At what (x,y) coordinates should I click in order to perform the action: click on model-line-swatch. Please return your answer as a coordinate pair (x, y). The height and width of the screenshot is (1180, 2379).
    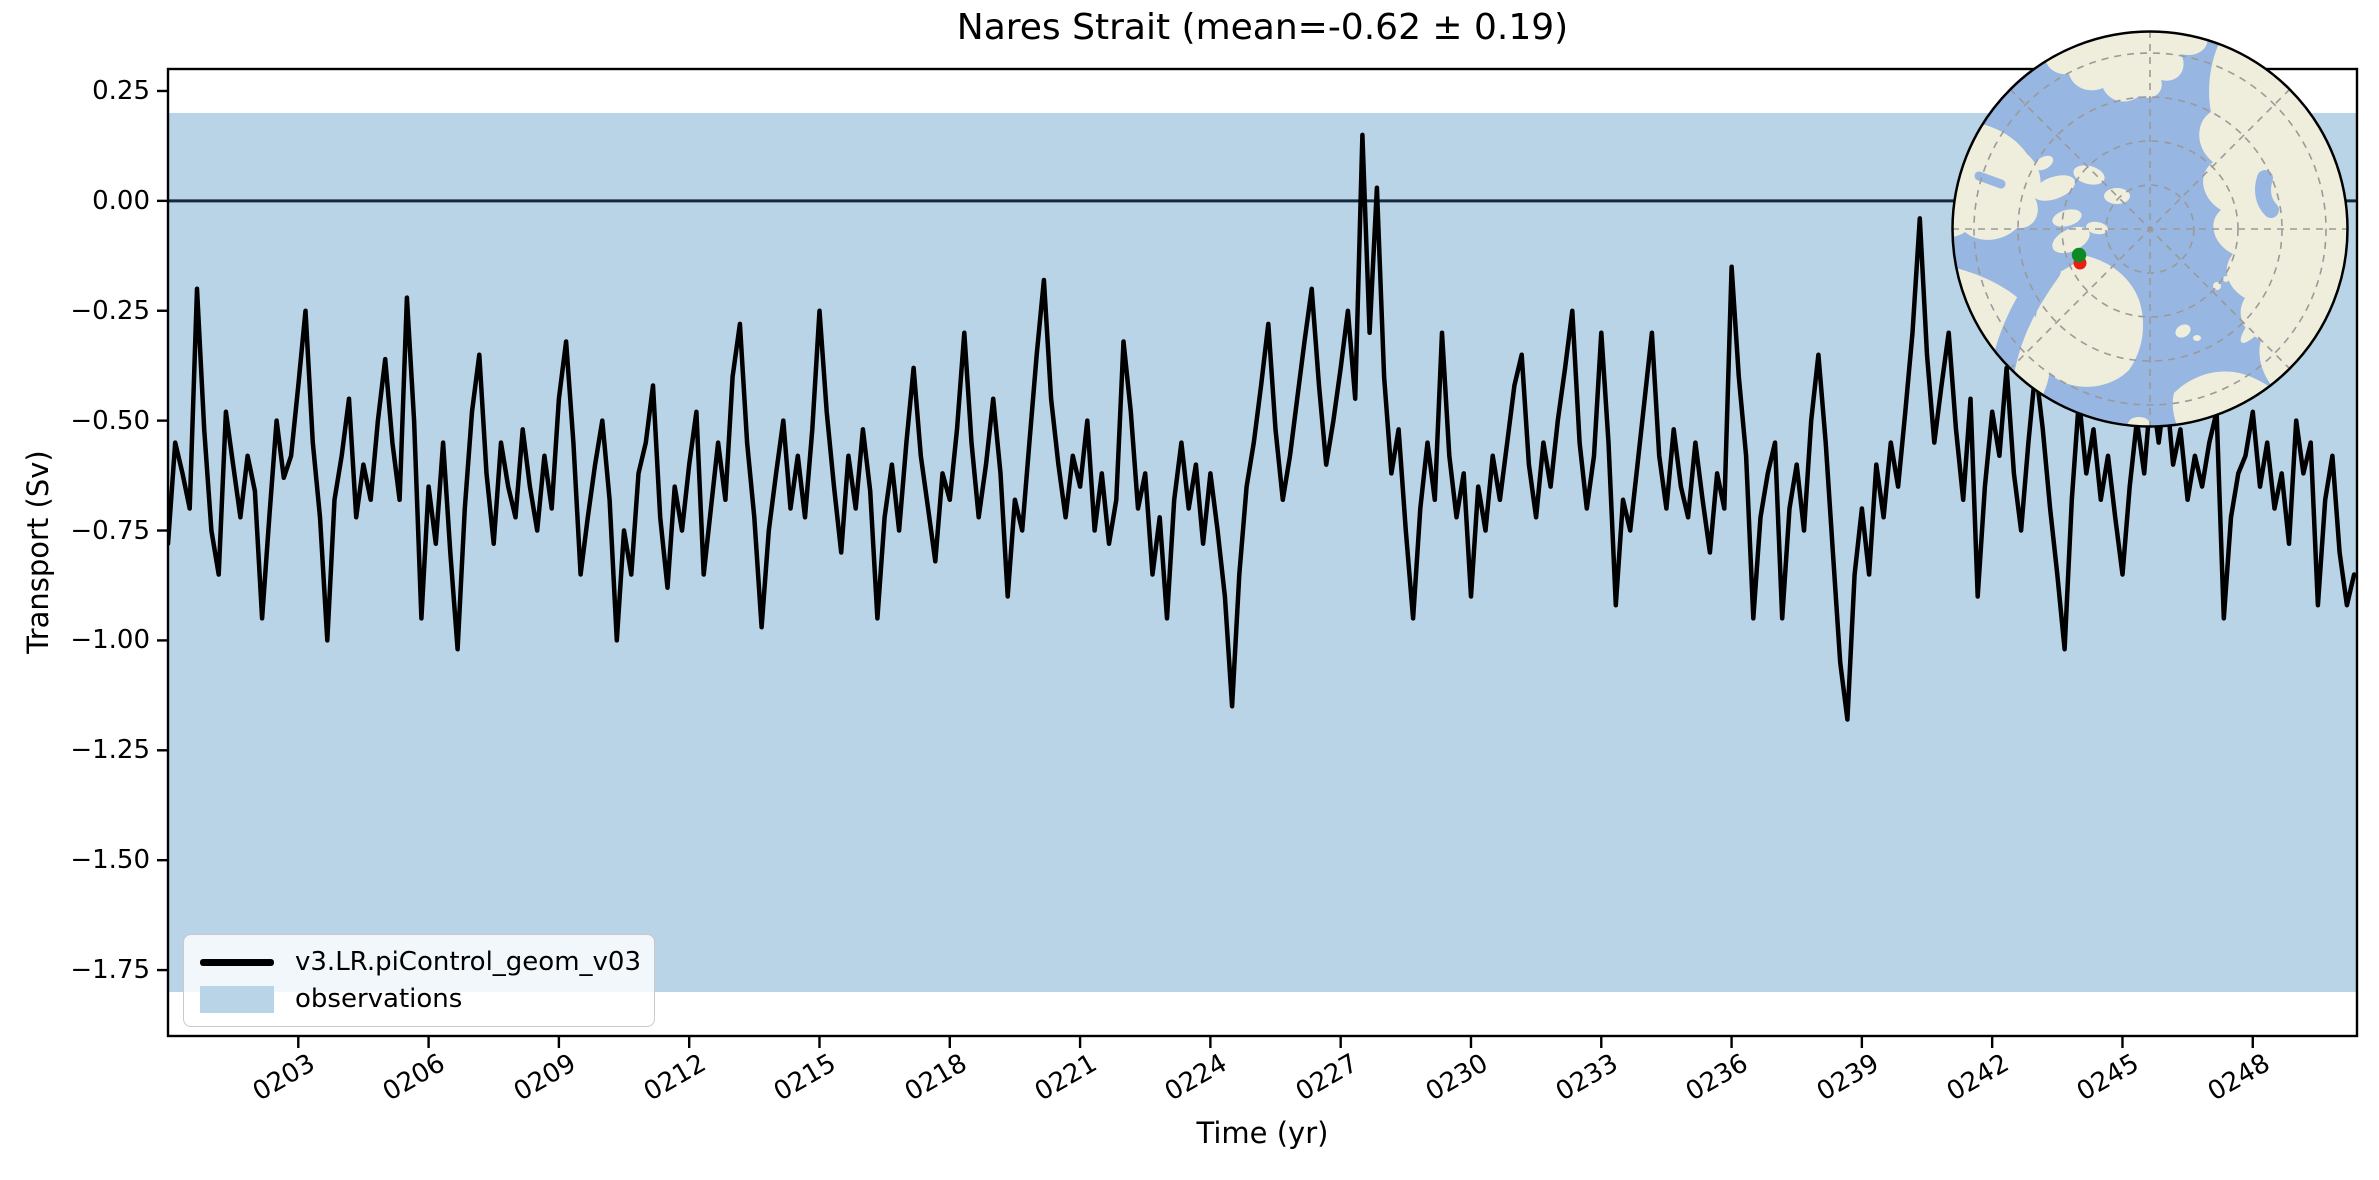
    Looking at the image, I should click on (237, 962).